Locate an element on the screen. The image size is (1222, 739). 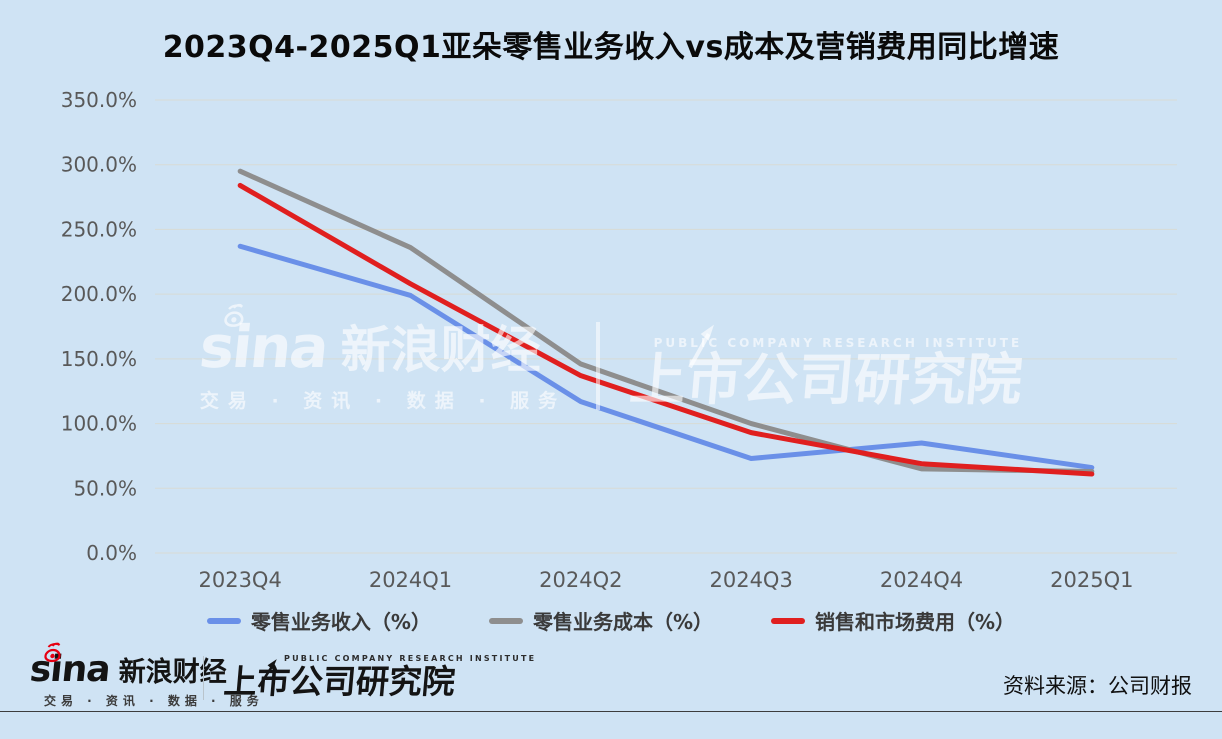
institute-name: 上市公司研究院 is located at coordinates (380, 680).